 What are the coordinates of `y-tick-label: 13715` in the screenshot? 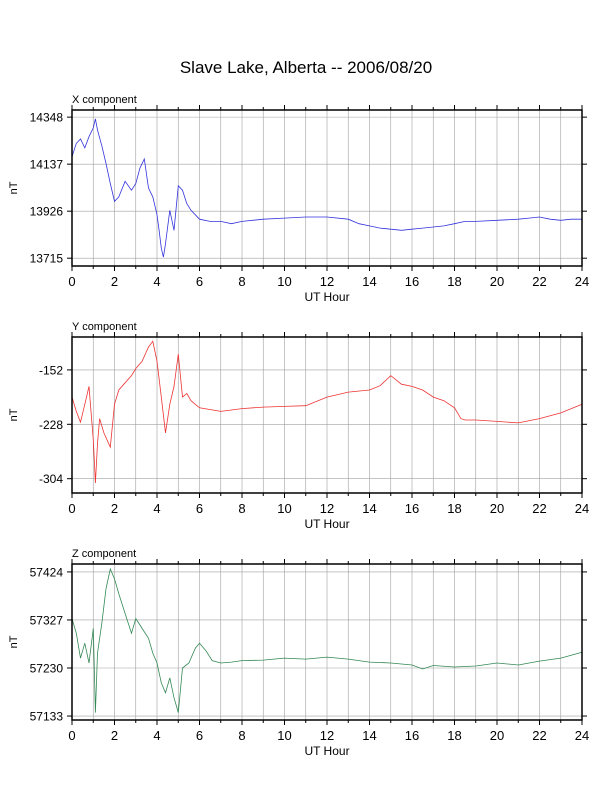 It's located at (47, 259).